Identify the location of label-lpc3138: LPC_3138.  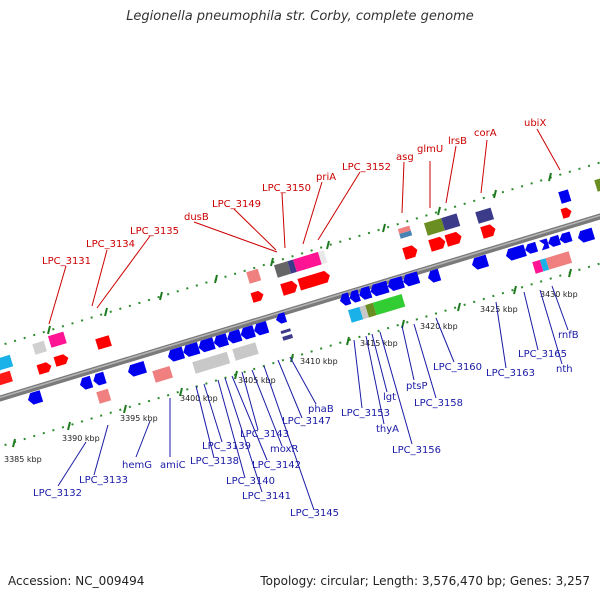
(214, 461).